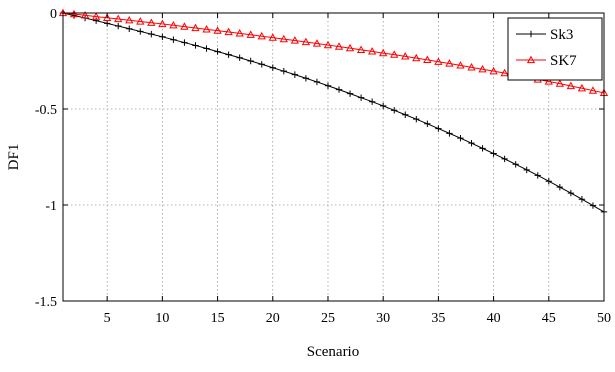 This screenshot has width=615, height=372. I want to click on y-tick-label: 0, so click(53, 14).